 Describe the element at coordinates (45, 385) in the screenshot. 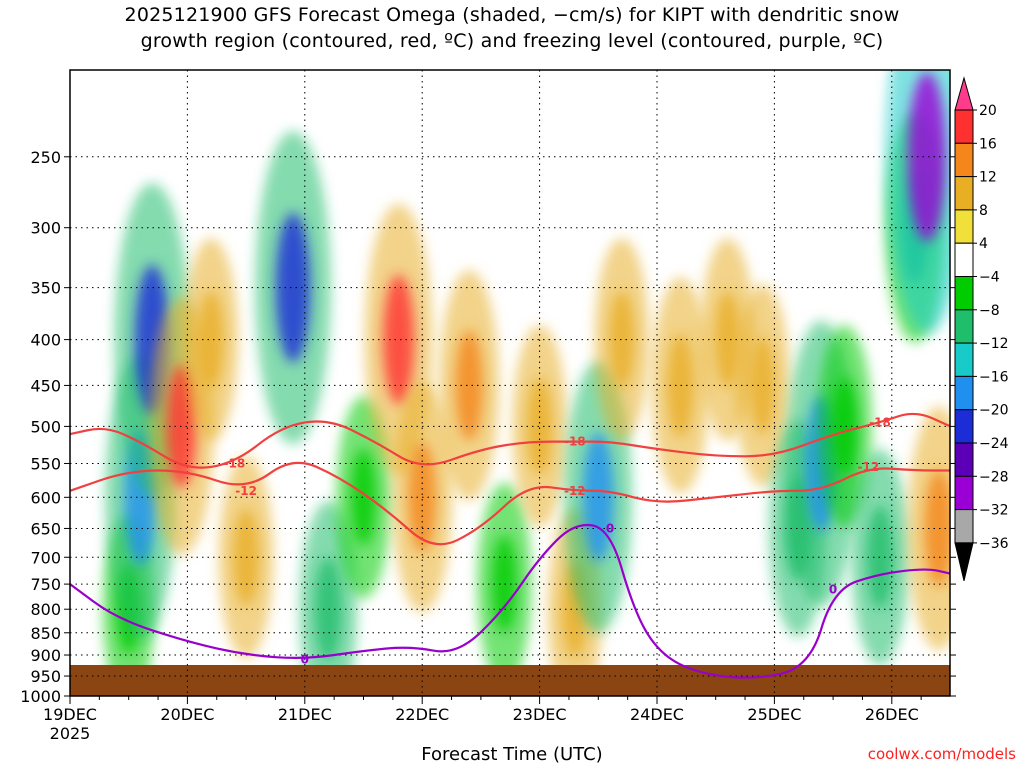

I see `y-tick-label-450: 450` at that location.